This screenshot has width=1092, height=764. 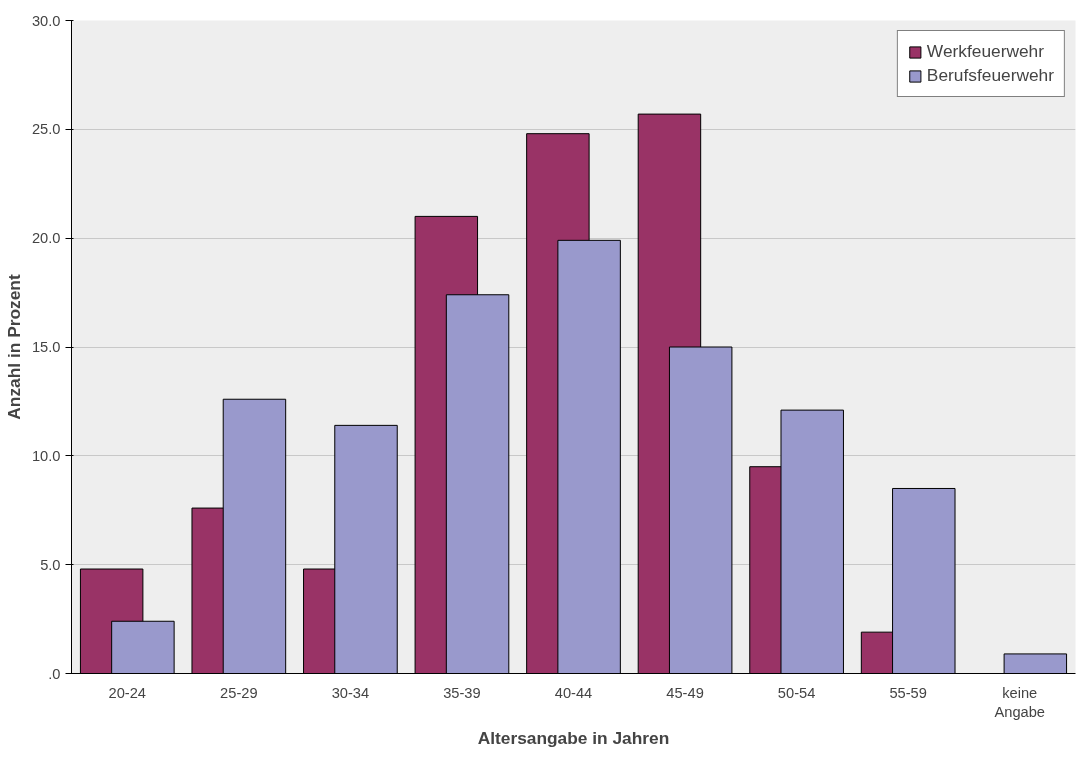 What do you see at coordinates (796, 692) in the screenshot?
I see `x-tick-label: 50-54` at bounding box center [796, 692].